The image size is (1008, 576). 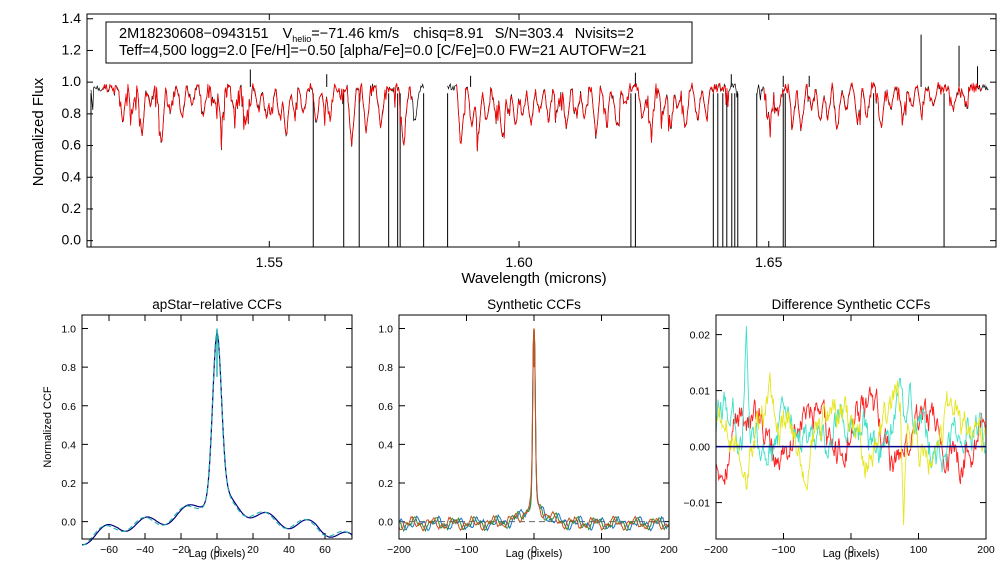 What do you see at coordinates (700, 448) in the screenshot?
I see `difference-ccf-ytick-label: 0.00` at bounding box center [700, 448].